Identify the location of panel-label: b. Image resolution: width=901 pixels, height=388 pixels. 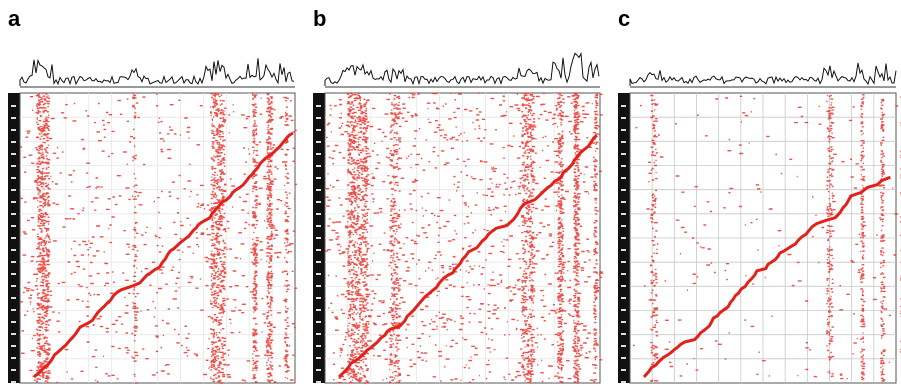
(320, 18).